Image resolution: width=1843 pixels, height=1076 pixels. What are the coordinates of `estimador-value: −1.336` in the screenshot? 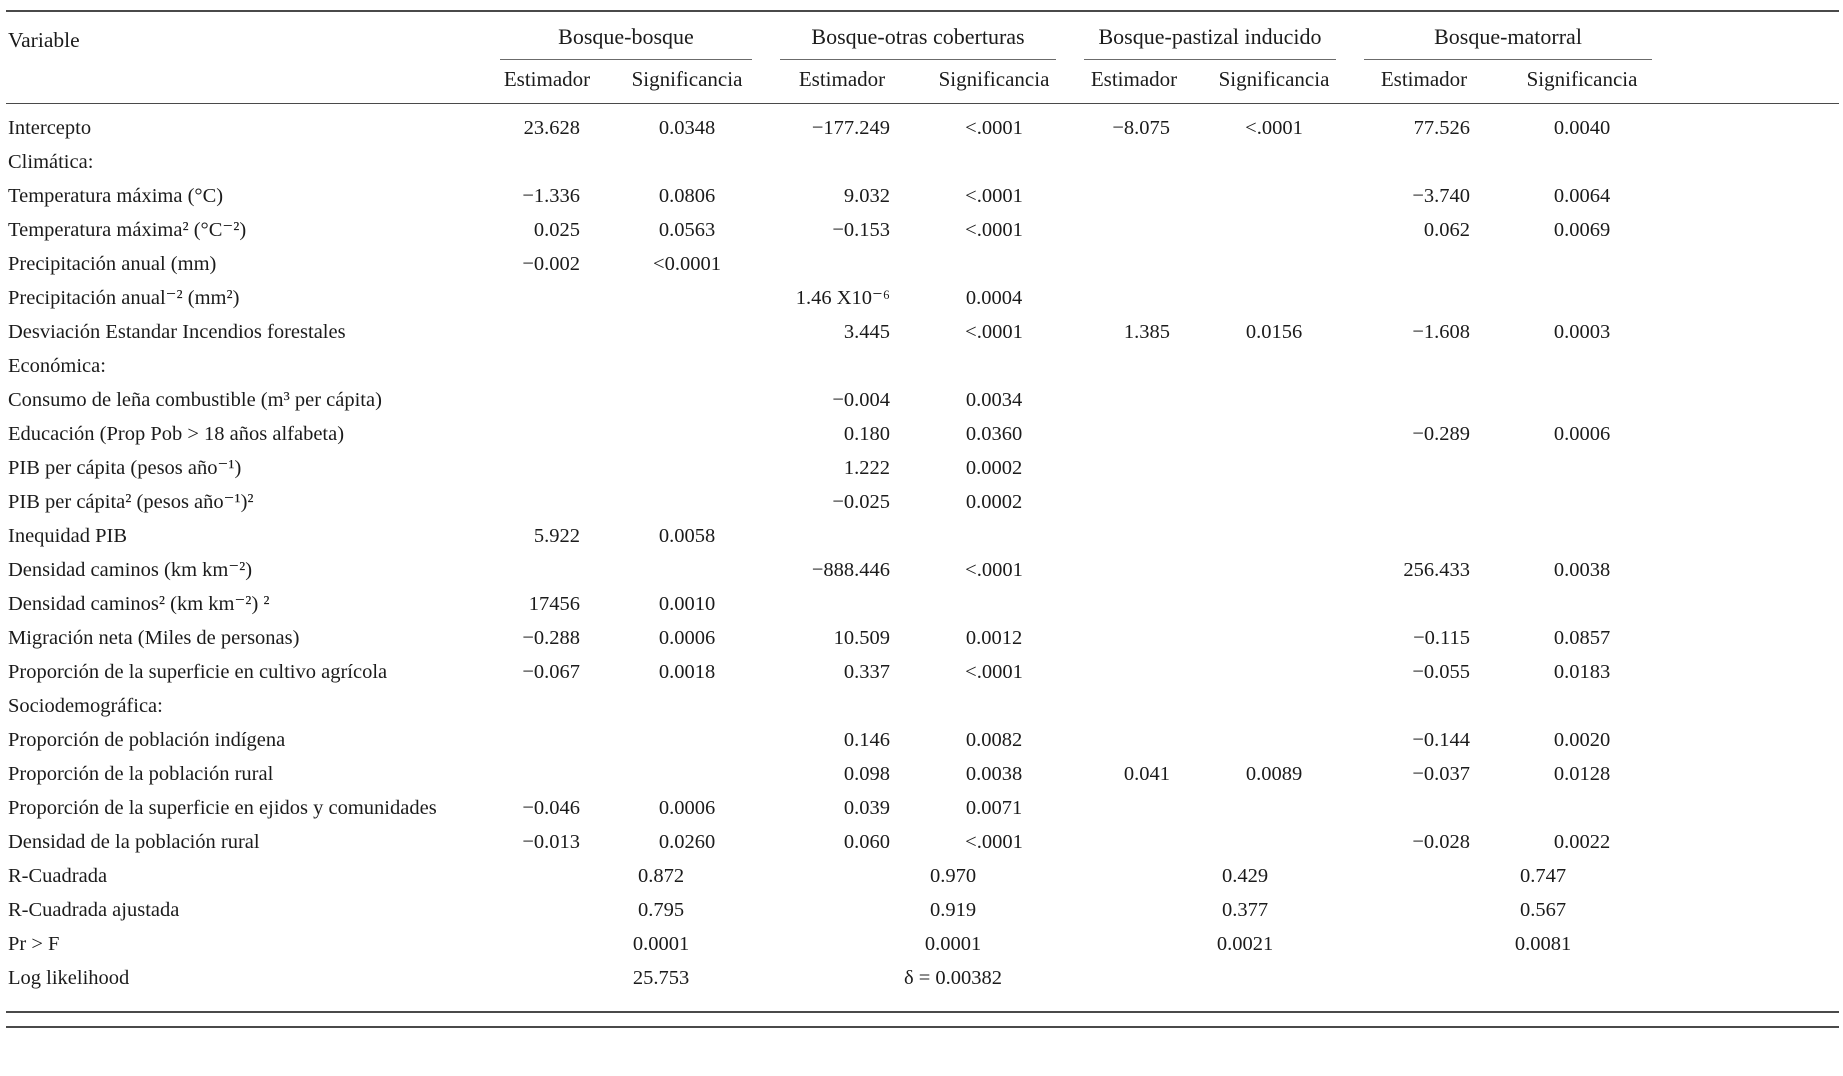 It's located at (551, 196).